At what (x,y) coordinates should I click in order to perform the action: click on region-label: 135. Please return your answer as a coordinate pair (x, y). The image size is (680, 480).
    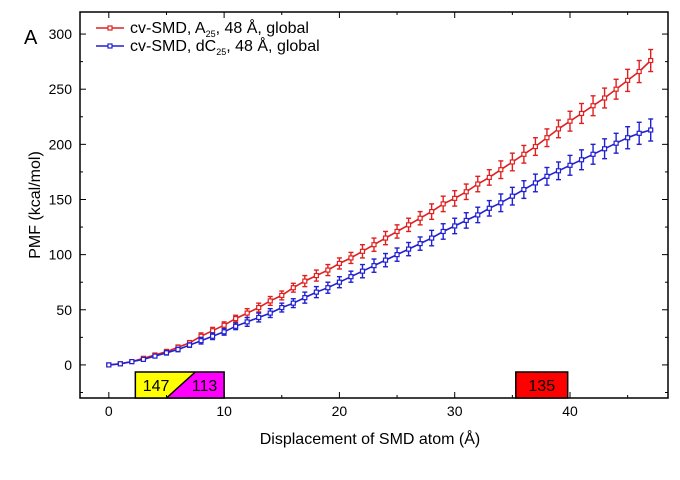
    Looking at the image, I should click on (541, 386).